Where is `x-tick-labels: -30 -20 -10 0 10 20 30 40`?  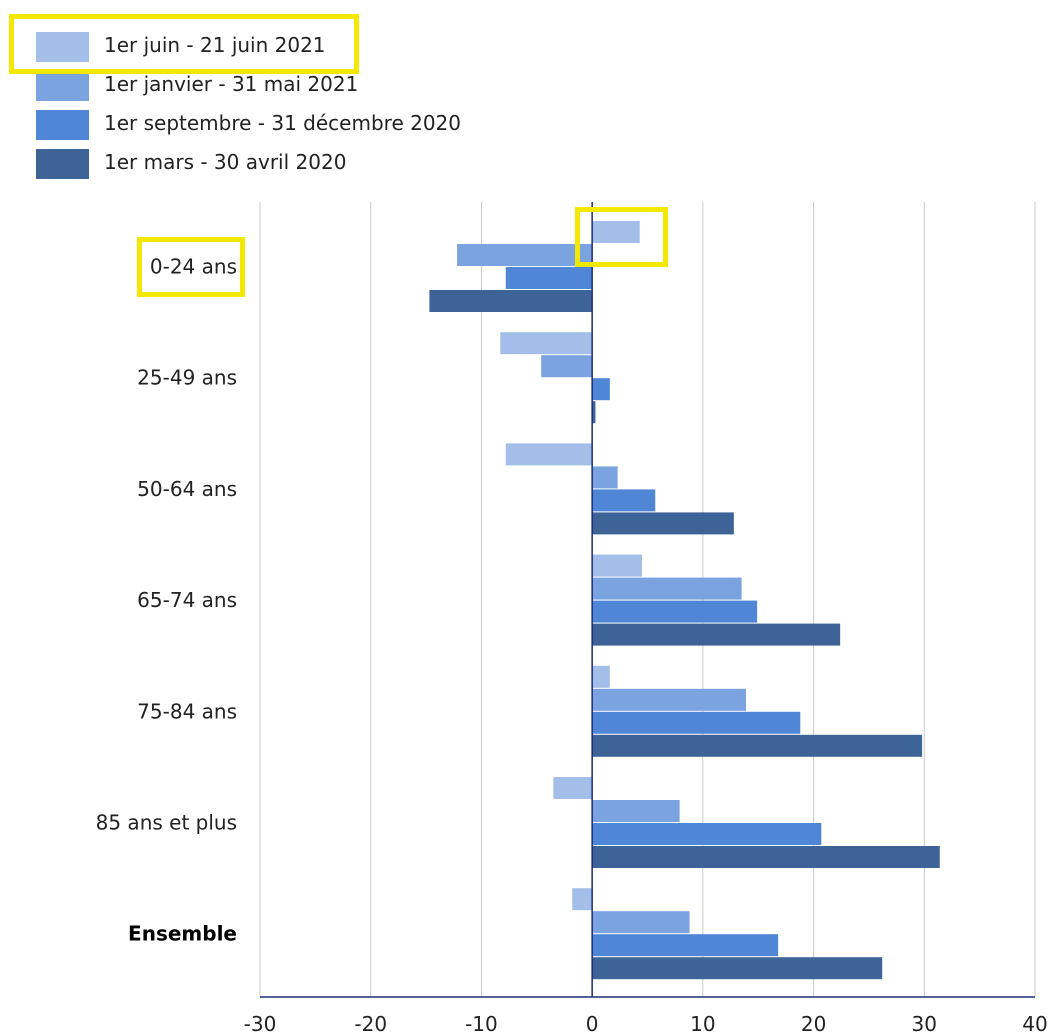 x-tick-labels: -30 -20 -10 0 10 20 30 40 is located at coordinates (646, 1023).